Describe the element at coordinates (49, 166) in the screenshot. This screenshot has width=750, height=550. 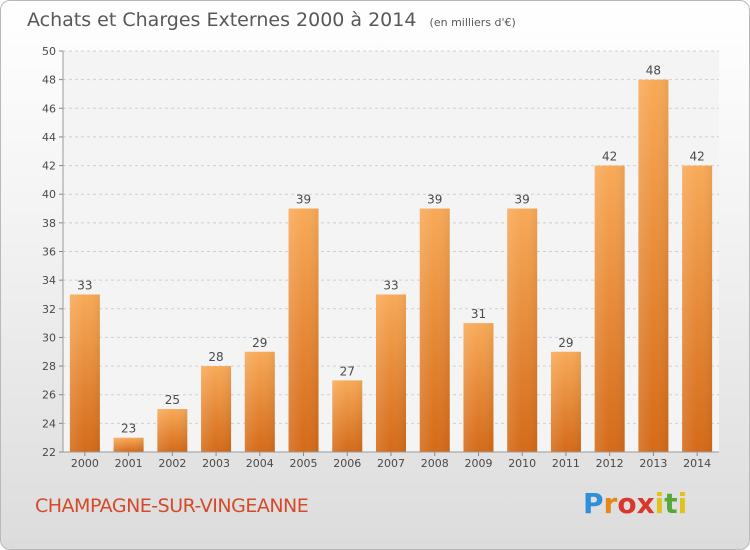
I see `y-tick-label: 42` at that location.